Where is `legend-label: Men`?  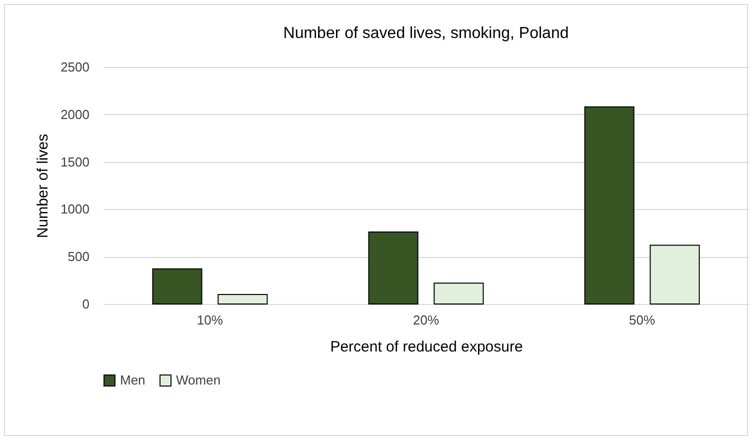
legend-label: Men is located at coordinates (133, 380).